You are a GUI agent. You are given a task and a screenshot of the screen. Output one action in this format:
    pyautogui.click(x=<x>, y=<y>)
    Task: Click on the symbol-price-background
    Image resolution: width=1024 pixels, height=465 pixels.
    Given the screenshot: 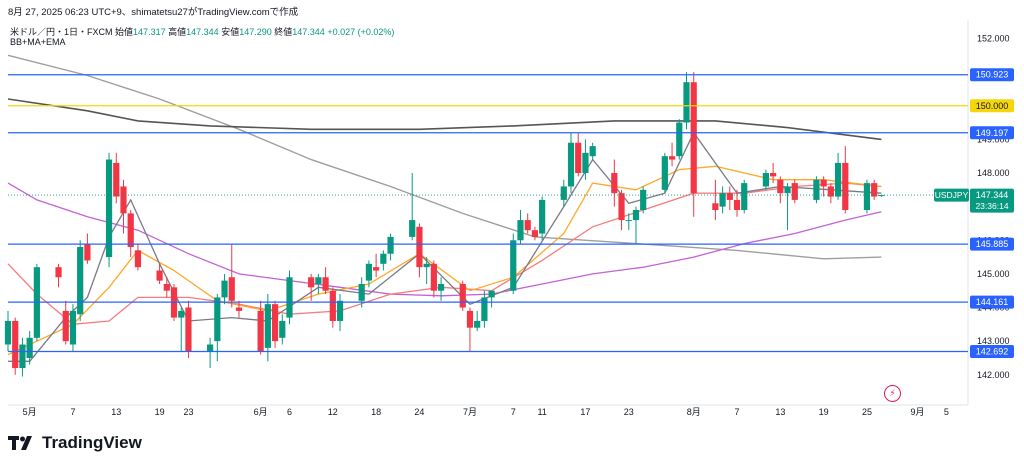 What is the action you would take?
    pyautogui.click(x=992, y=200)
    